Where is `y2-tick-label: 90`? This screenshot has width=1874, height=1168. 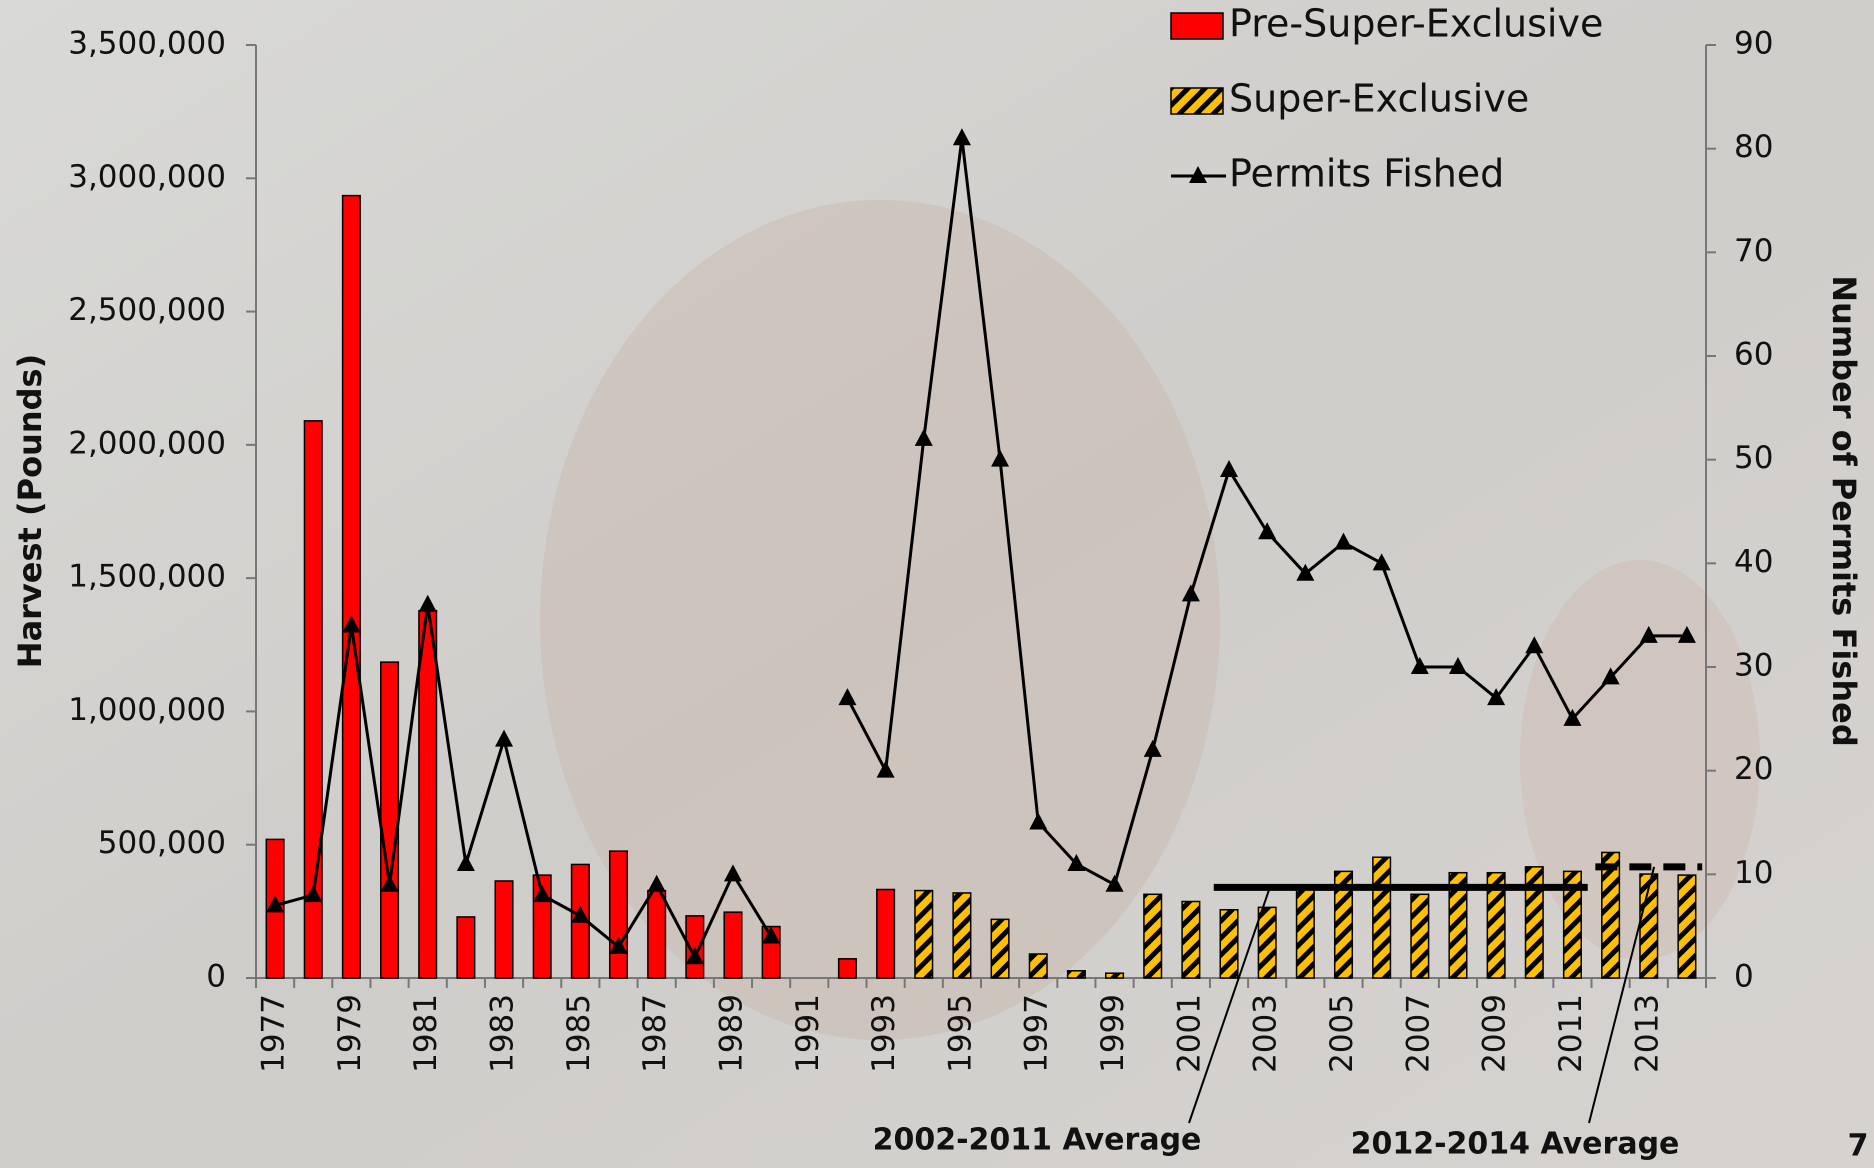
y2-tick-label: 90 is located at coordinates (1753, 44).